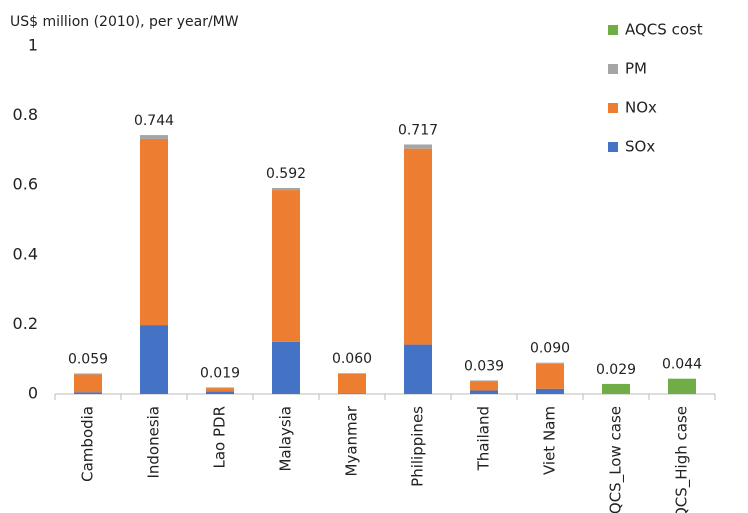 This screenshot has height=513, width=748. I want to click on total-label: 0.019, so click(220, 373).